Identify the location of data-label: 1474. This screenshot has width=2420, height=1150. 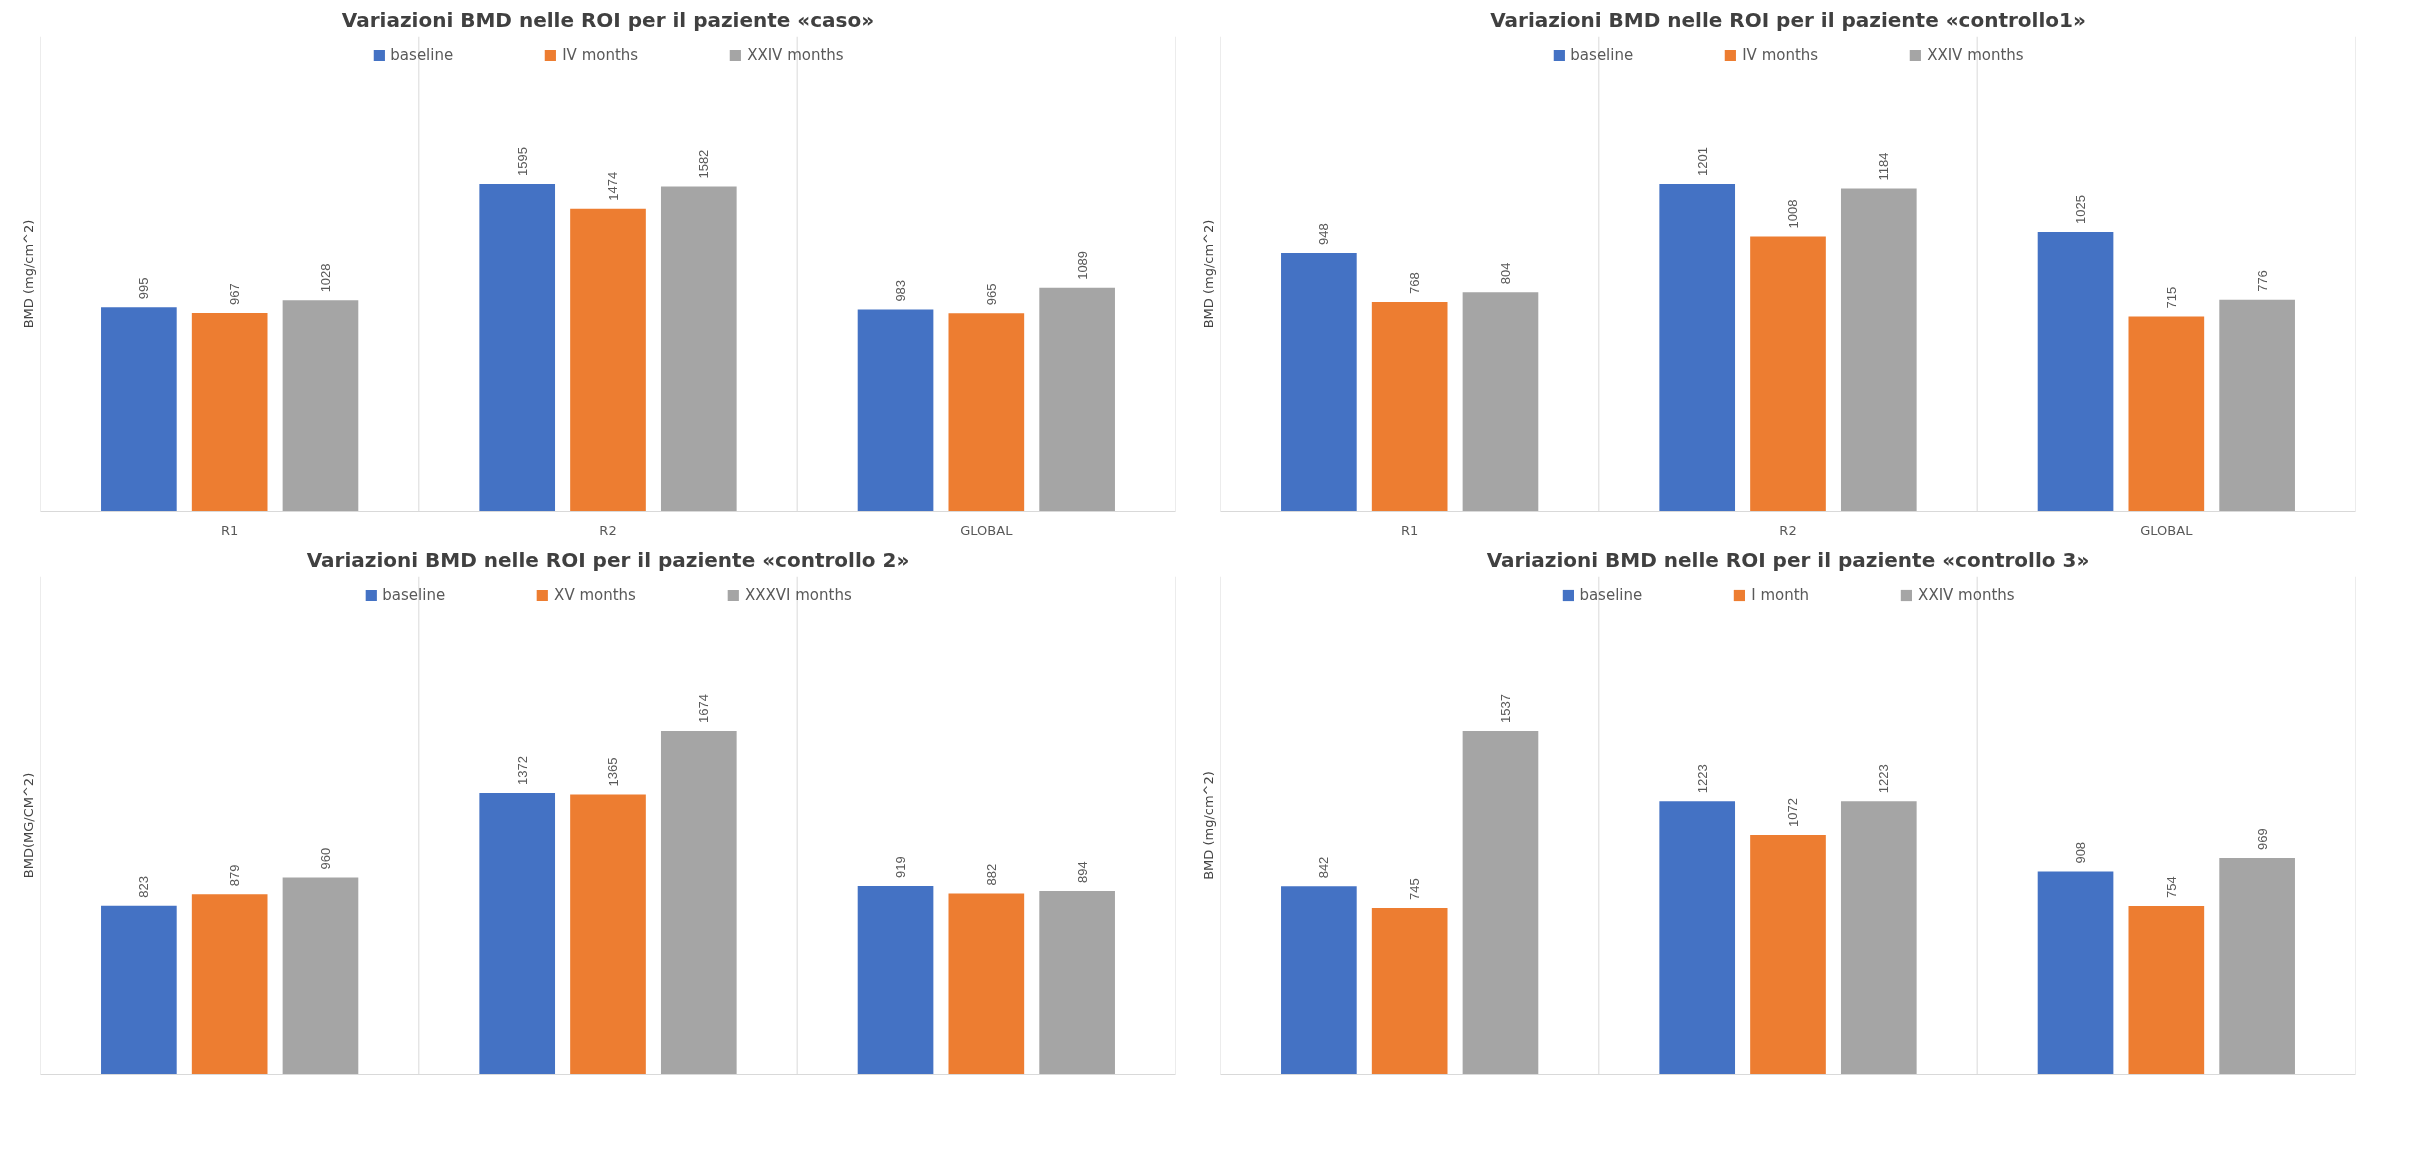
(613, 186).